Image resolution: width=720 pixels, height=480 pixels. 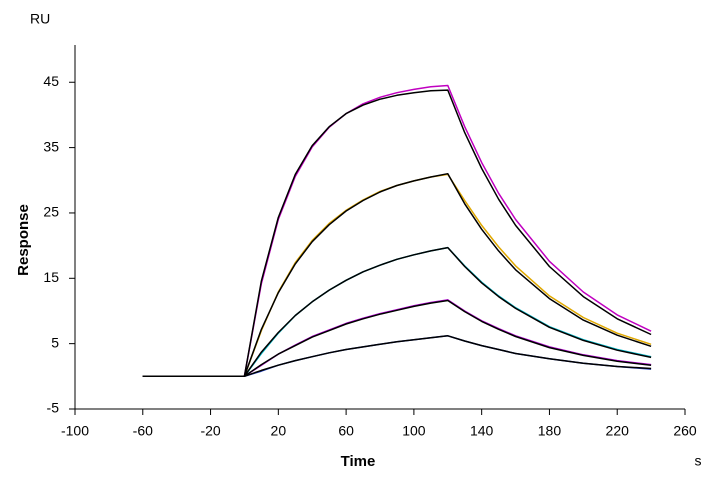 I want to click on x-tick-label: 220, so click(x=618, y=431).